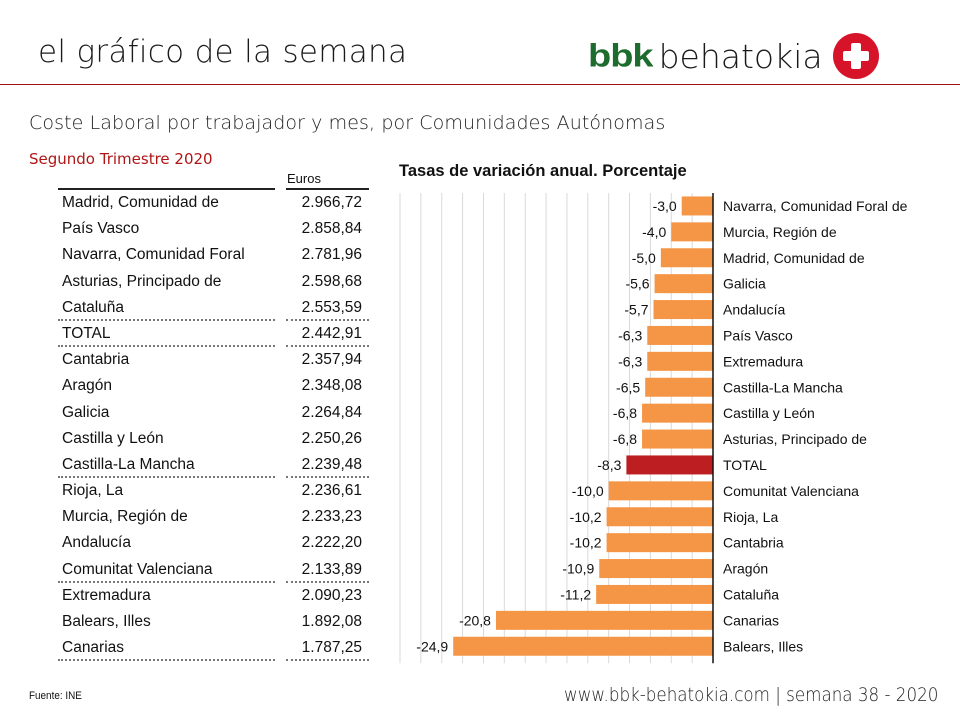 This screenshot has height=720, width=960. What do you see at coordinates (745, 465) in the screenshot?
I see `category-label: TOTAL` at bounding box center [745, 465].